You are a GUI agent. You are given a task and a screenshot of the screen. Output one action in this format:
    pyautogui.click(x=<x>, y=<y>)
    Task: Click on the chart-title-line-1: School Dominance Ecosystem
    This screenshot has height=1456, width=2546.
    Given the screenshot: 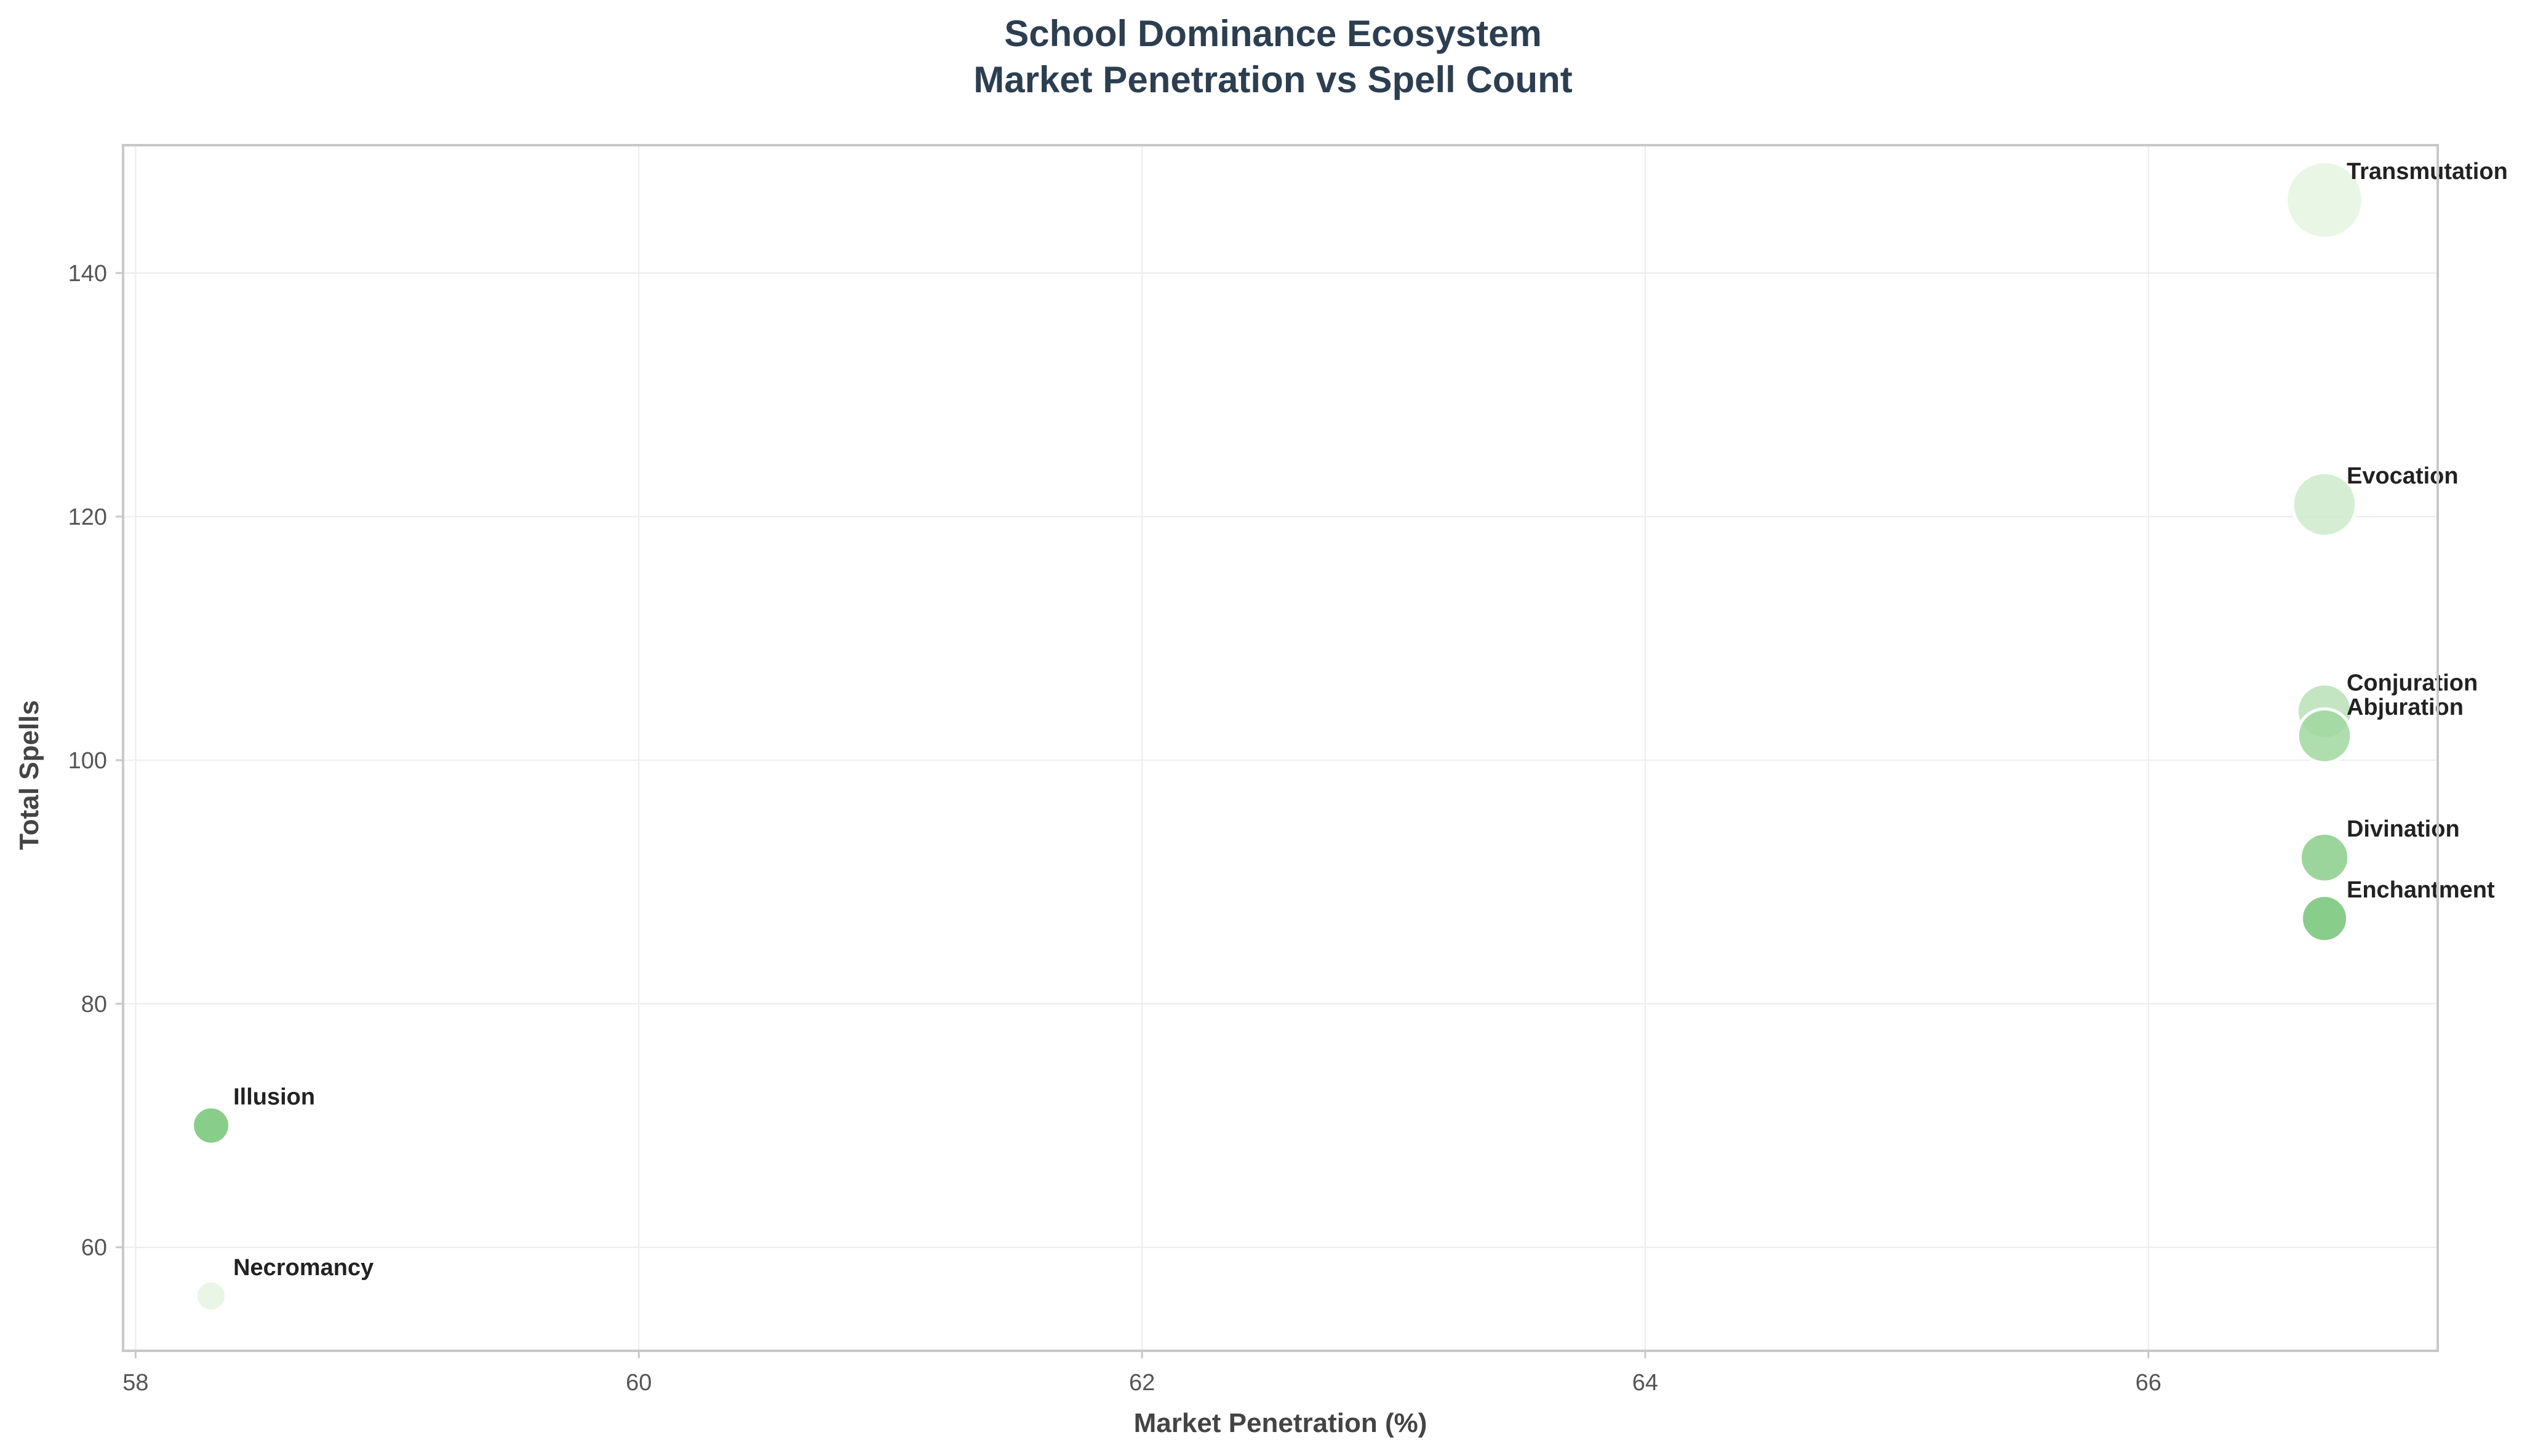 What is the action you would take?
    pyautogui.click(x=1273, y=33)
    